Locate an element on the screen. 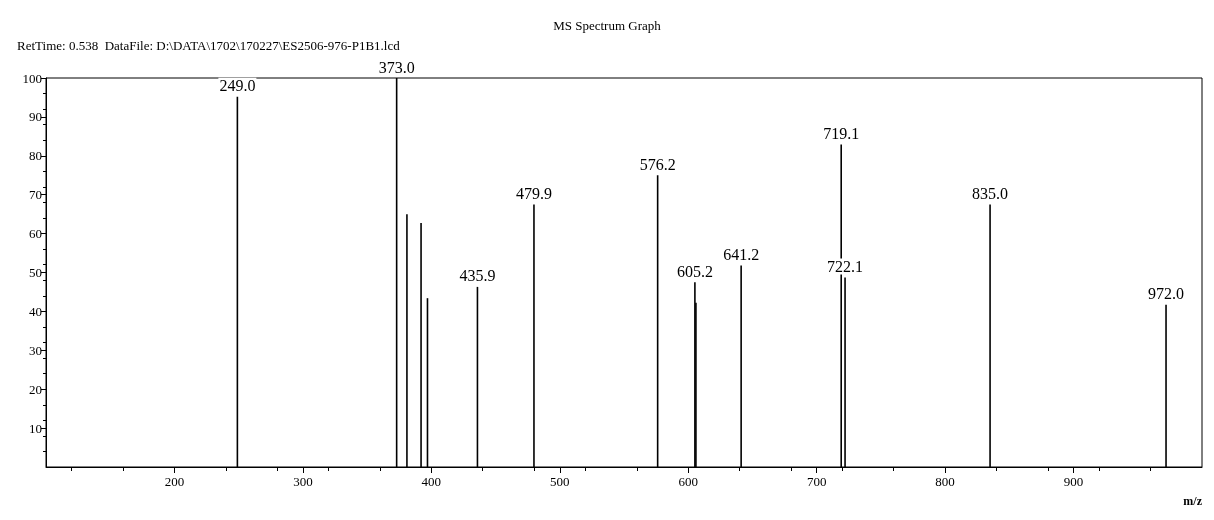  y-tick-label: 40 is located at coordinates (35, 311).